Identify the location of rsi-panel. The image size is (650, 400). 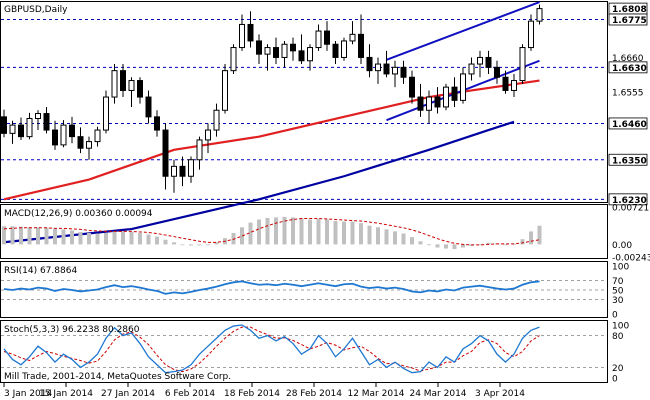
(304, 290).